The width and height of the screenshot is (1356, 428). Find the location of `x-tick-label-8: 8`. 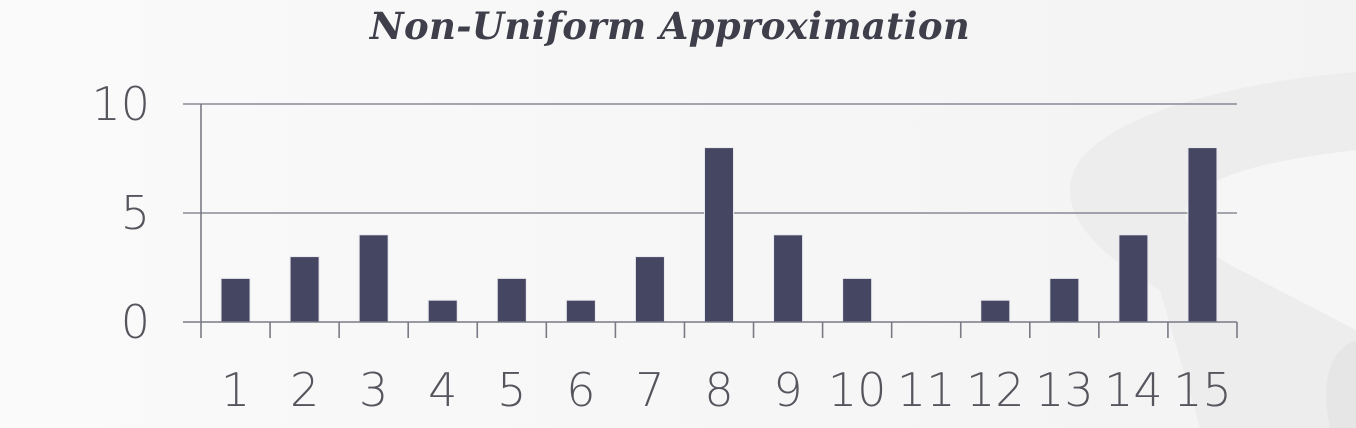

x-tick-label-8: 8 is located at coordinates (718, 390).